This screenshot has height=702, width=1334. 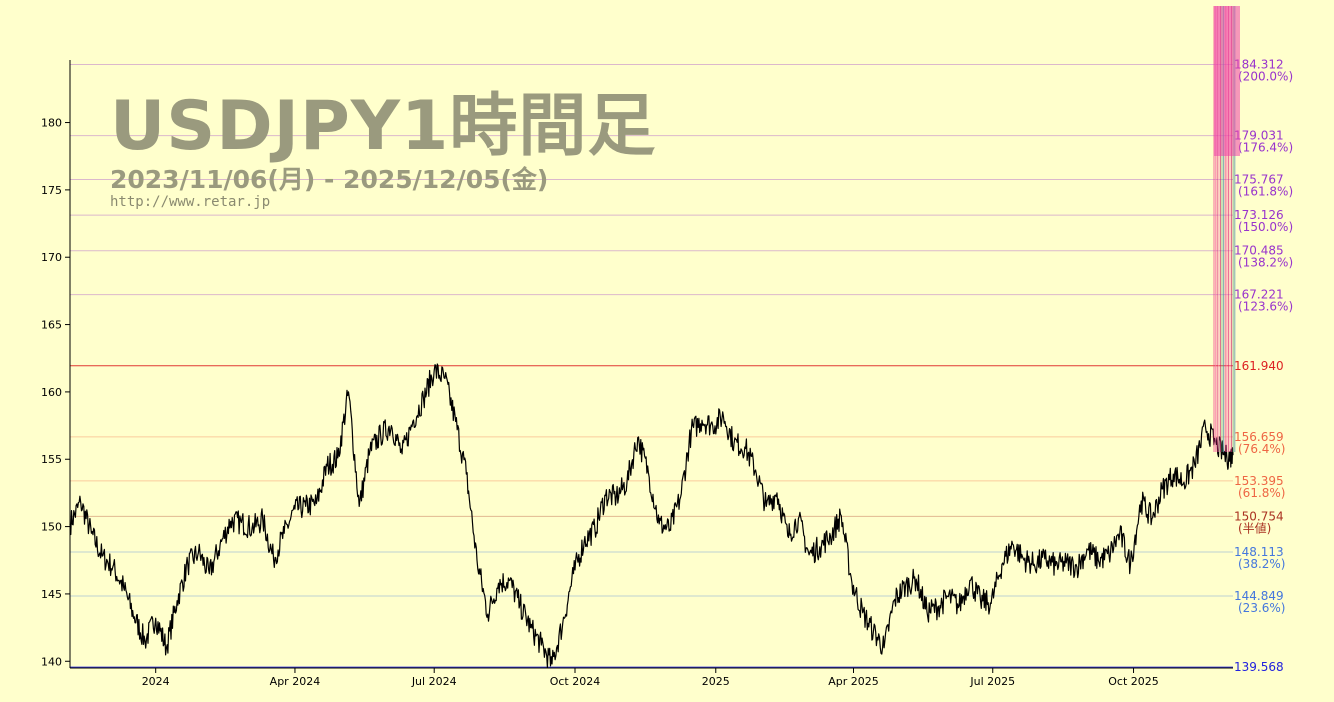 What do you see at coordinates (1261, 449) in the screenshot?
I see `level-note: (76.4%)` at bounding box center [1261, 449].